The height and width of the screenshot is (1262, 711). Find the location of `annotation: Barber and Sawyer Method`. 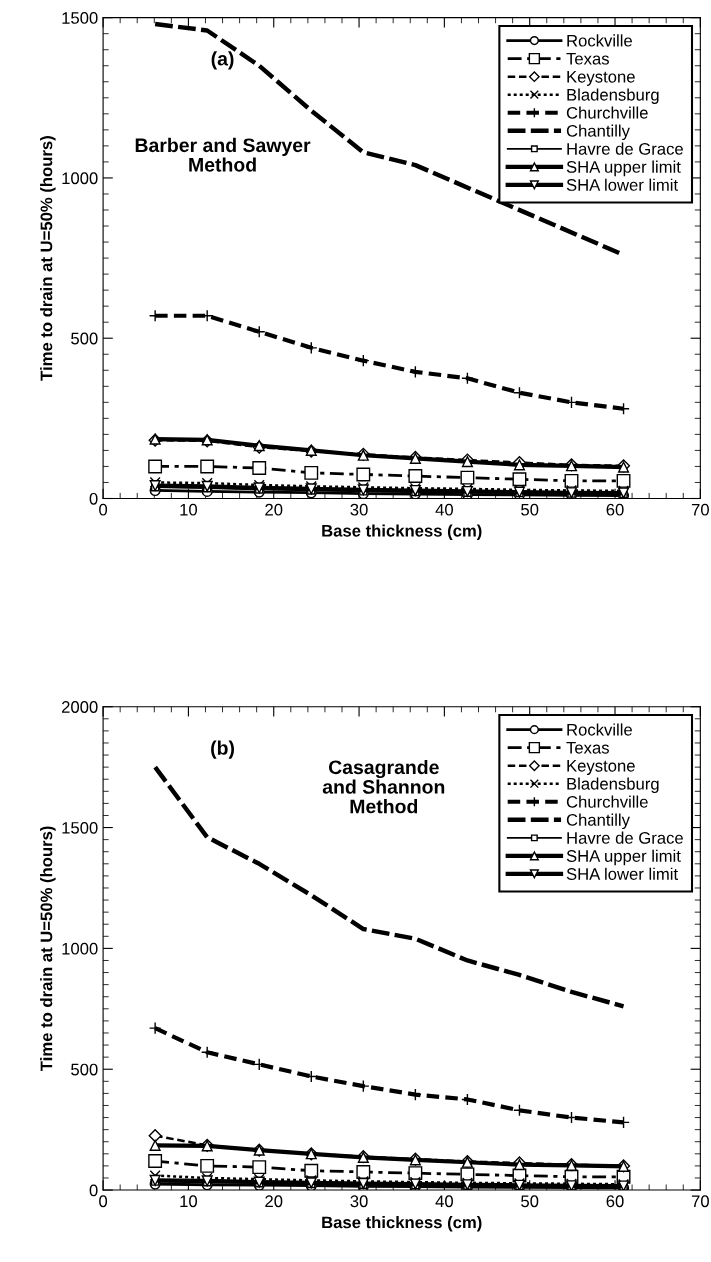

annotation: Barber and Sawyer Method is located at coordinates (223, 154).